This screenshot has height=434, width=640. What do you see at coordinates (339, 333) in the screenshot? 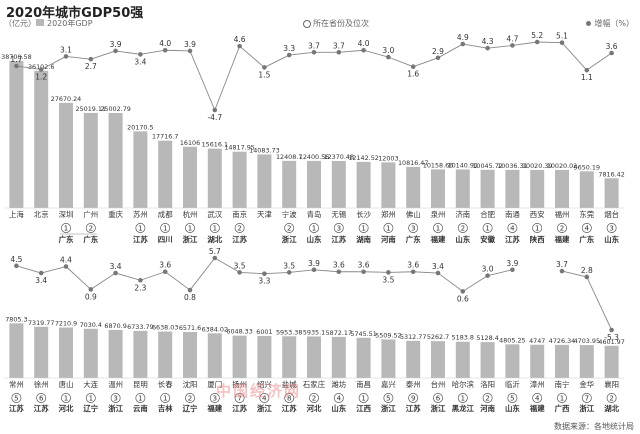
I see `bar-value-潍坊: 5872.17` at bounding box center [339, 333].